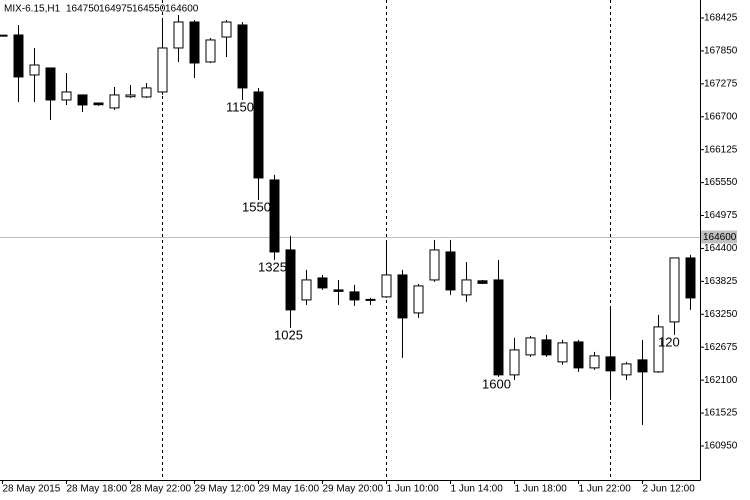 Image resolution: width=750 pixels, height=500 pixels. I want to click on x-tick-label: 1 Jun 18:00, so click(541, 489).